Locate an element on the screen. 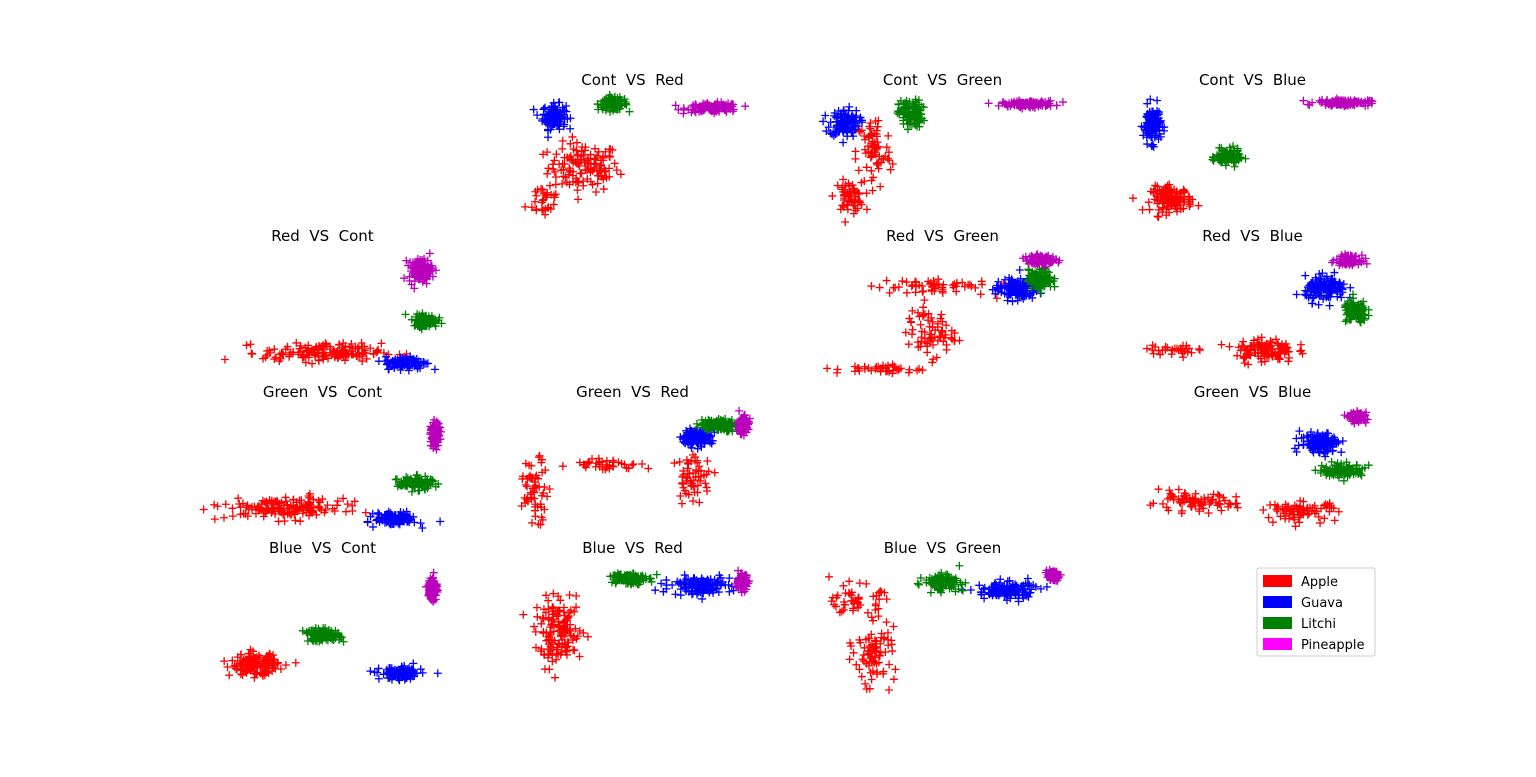 The width and height of the screenshot is (1536, 777). panel-title: Green VS Cont is located at coordinates (322, 392).